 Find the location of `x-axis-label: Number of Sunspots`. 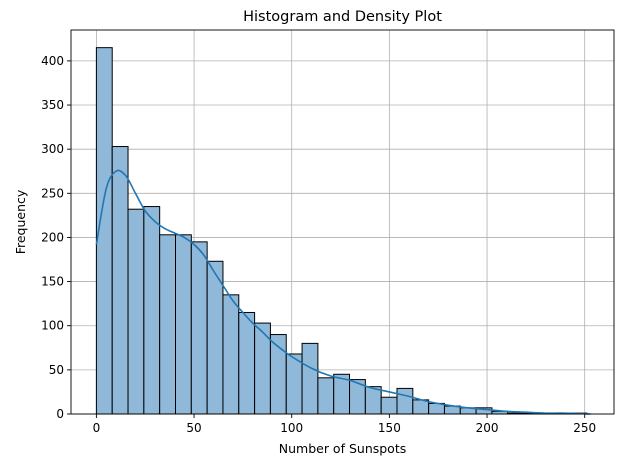

x-axis-label: Number of Sunspots is located at coordinates (343, 448).